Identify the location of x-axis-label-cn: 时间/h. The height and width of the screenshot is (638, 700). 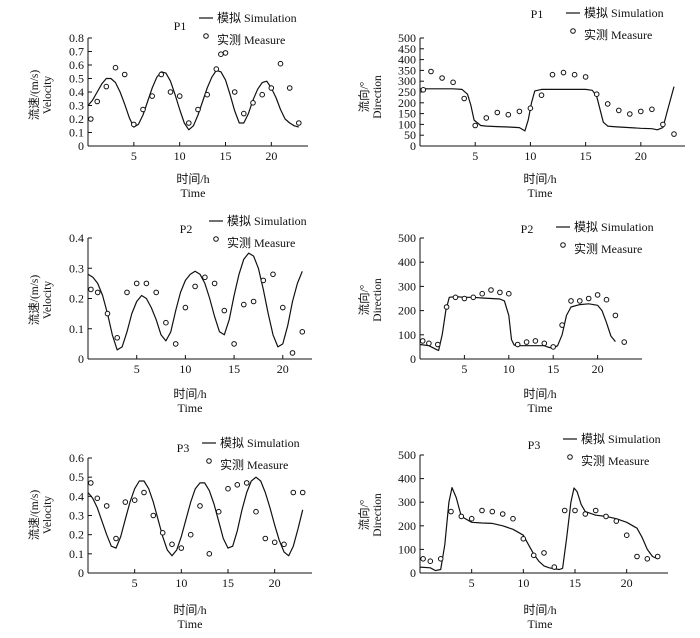
(539, 179).